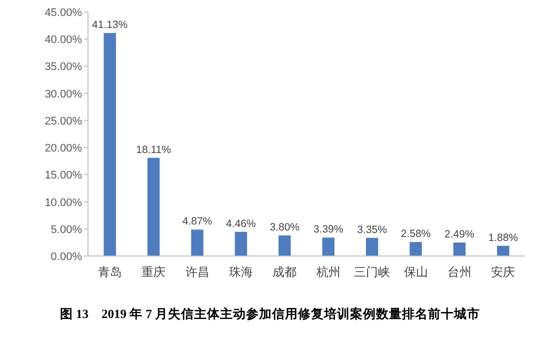 The width and height of the screenshot is (540, 337). Describe the element at coordinates (459, 234) in the screenshot. I see `data-label: 2.49%` at that location.